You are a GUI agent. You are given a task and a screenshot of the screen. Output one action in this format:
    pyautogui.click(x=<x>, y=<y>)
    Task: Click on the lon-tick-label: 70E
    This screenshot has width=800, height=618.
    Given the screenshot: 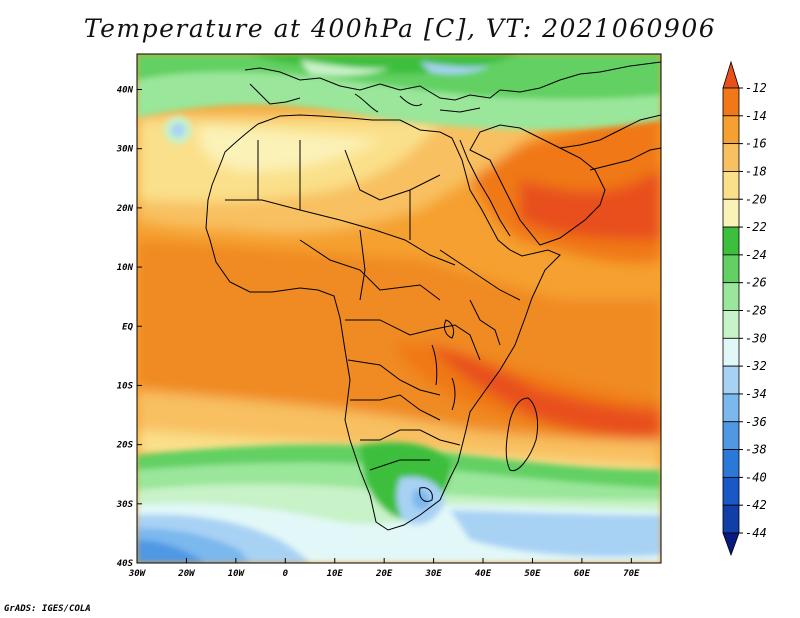 What is the action you would take?
    pyautogui.click(x=631, y=574)
    